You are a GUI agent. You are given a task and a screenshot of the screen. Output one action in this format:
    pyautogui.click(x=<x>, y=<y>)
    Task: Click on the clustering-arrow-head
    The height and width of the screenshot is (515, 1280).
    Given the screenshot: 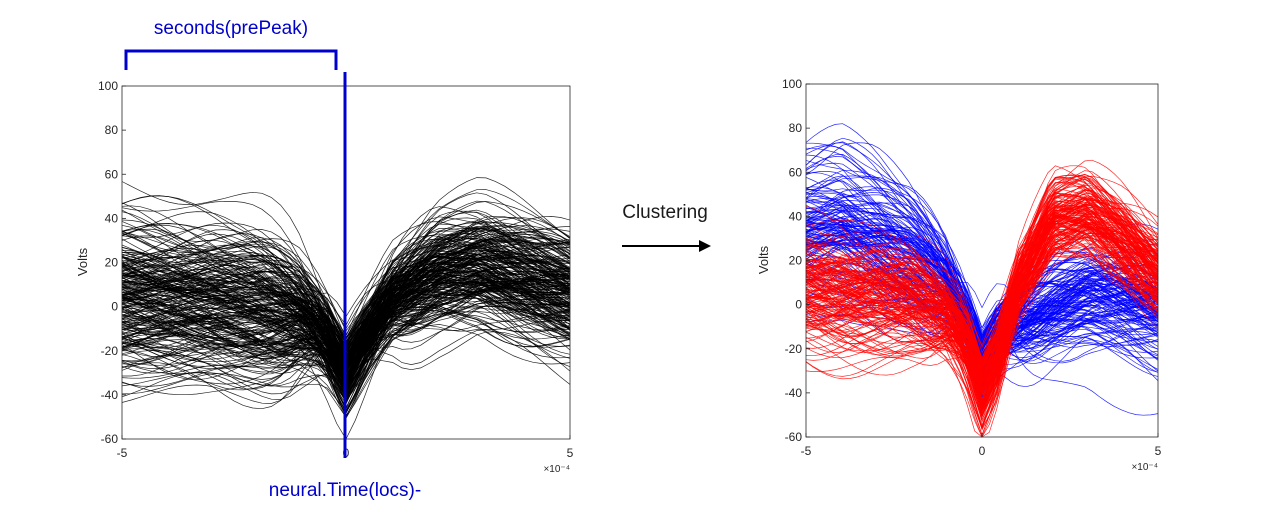 What is the action you would take?
    pyautogui.click(x=705, y=246)
    